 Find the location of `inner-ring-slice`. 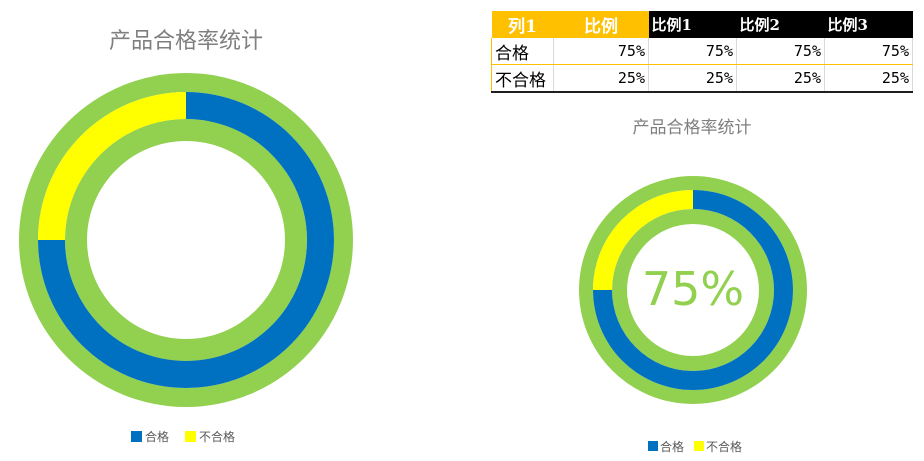

inner-ring-slice is located at coordinates (185, 240).